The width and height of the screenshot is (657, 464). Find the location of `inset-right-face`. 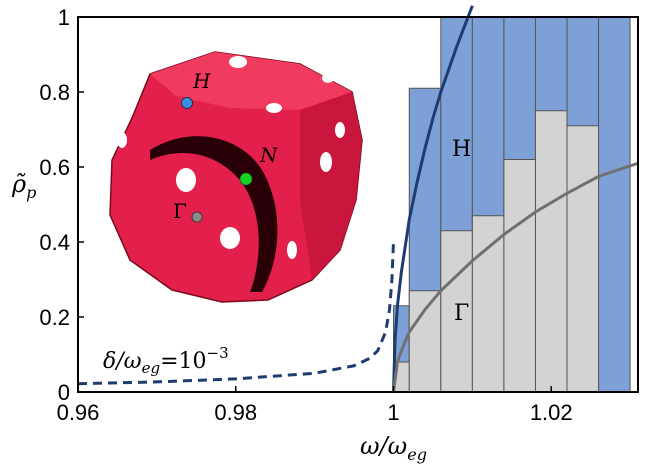

inset-right-face is located at coordinates (331, 186).